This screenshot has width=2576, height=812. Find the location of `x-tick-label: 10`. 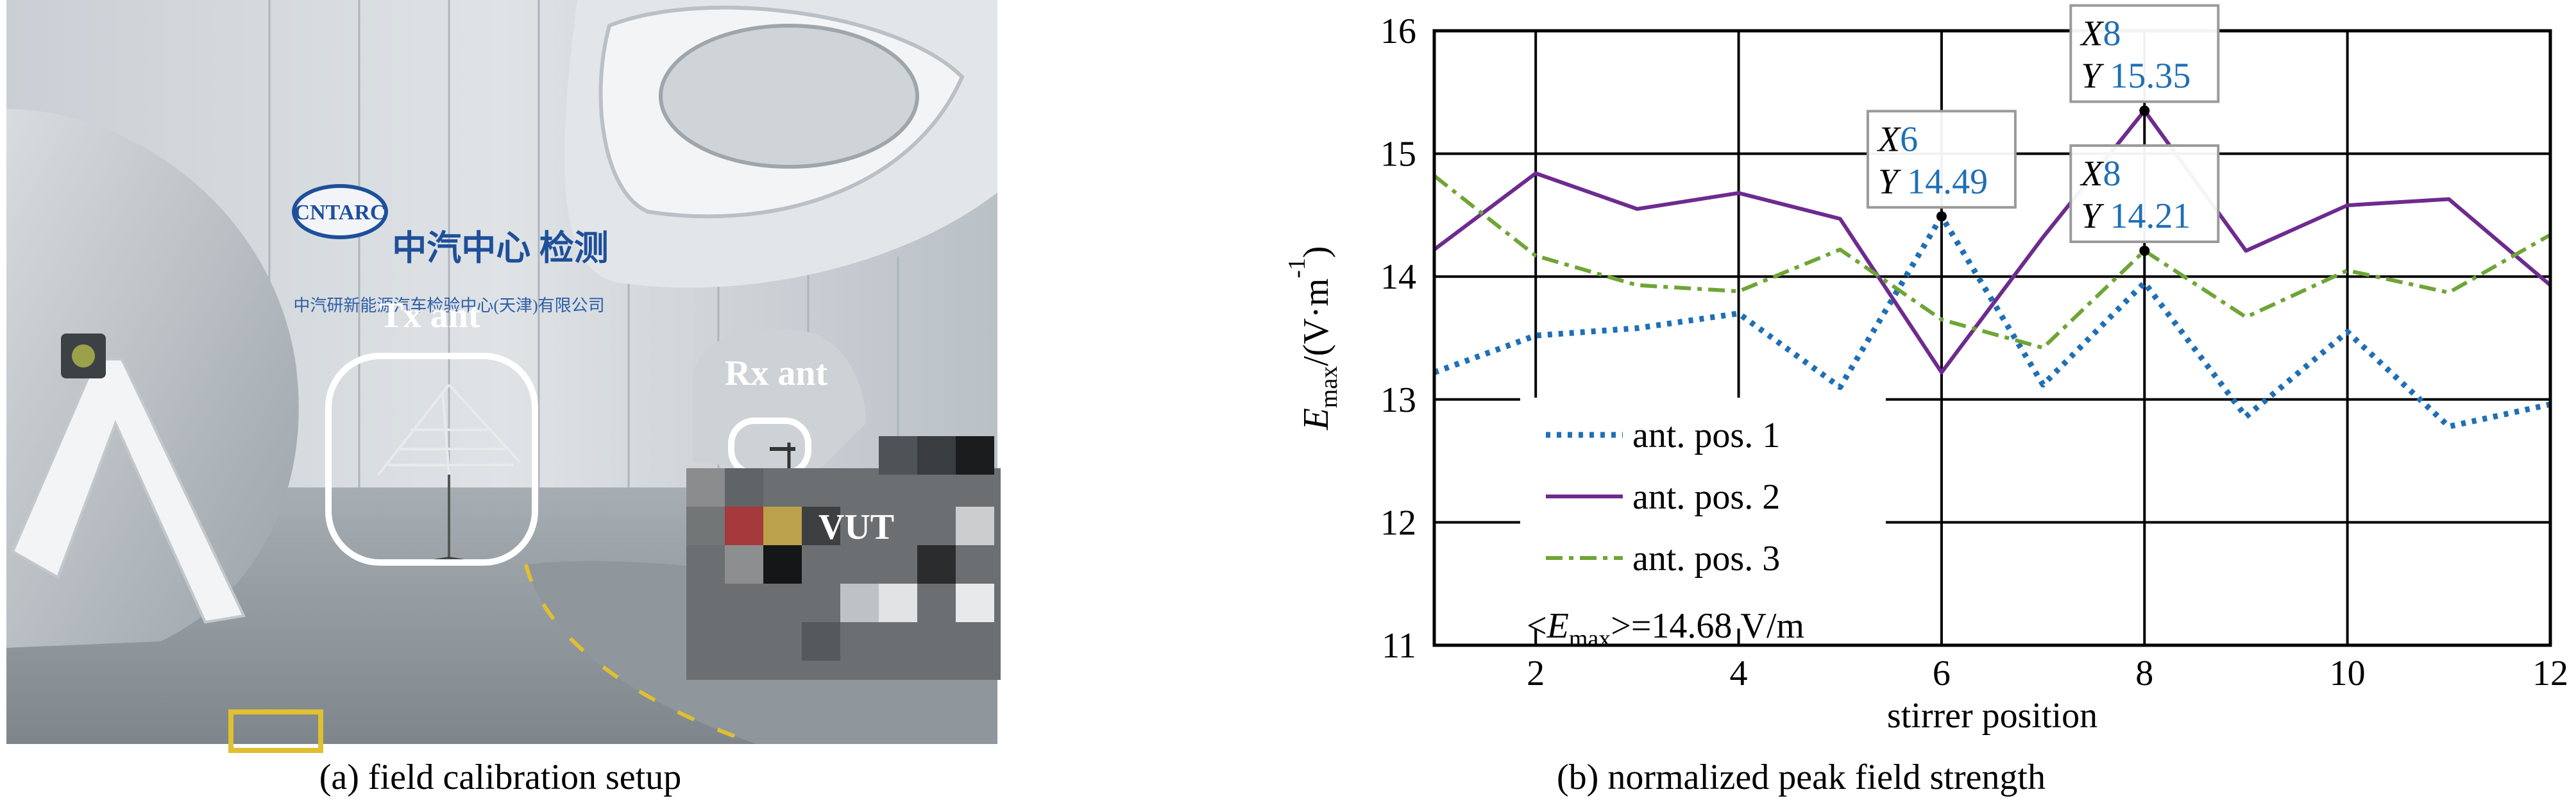

x-tick-label: 10 is located at coordinates (2348, 673).